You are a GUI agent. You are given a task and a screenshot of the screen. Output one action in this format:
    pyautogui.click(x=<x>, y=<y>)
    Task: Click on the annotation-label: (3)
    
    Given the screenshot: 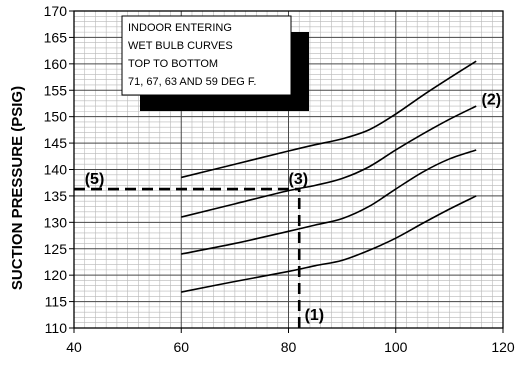 What is the action you would take?
    pyautogui.click(x=299, y=179)
    